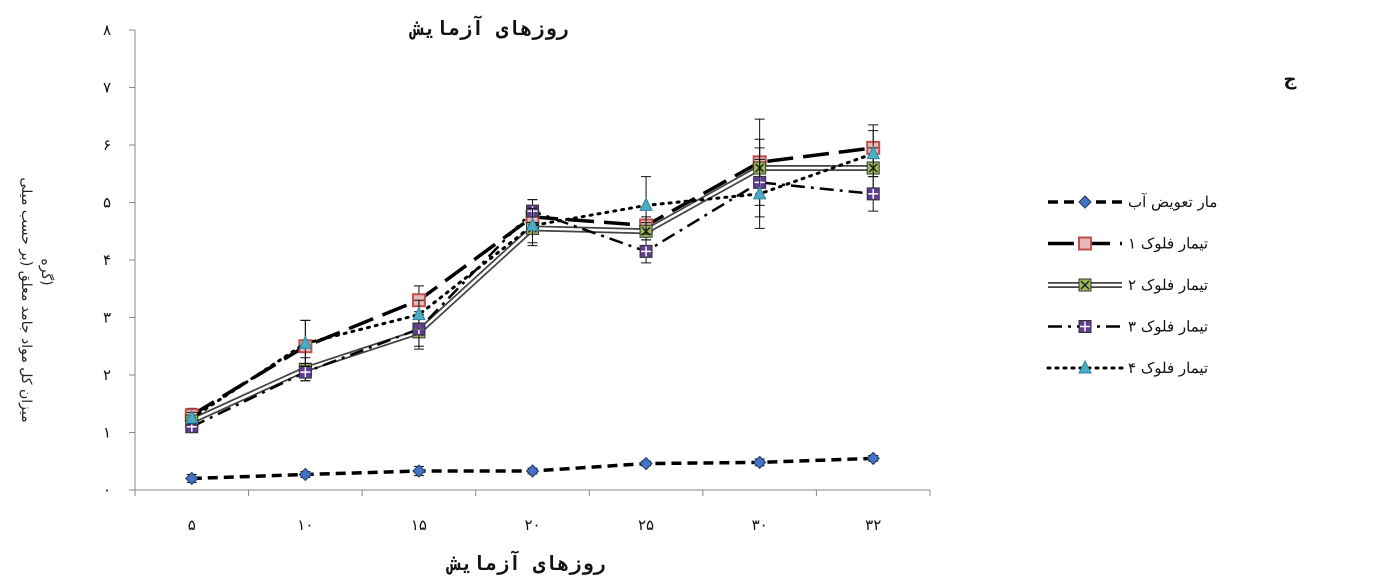  What do you see at coordinates (192, 525) in the screenshot?
I see `x-tick-label: ۵` at bounding box center [192, 525].